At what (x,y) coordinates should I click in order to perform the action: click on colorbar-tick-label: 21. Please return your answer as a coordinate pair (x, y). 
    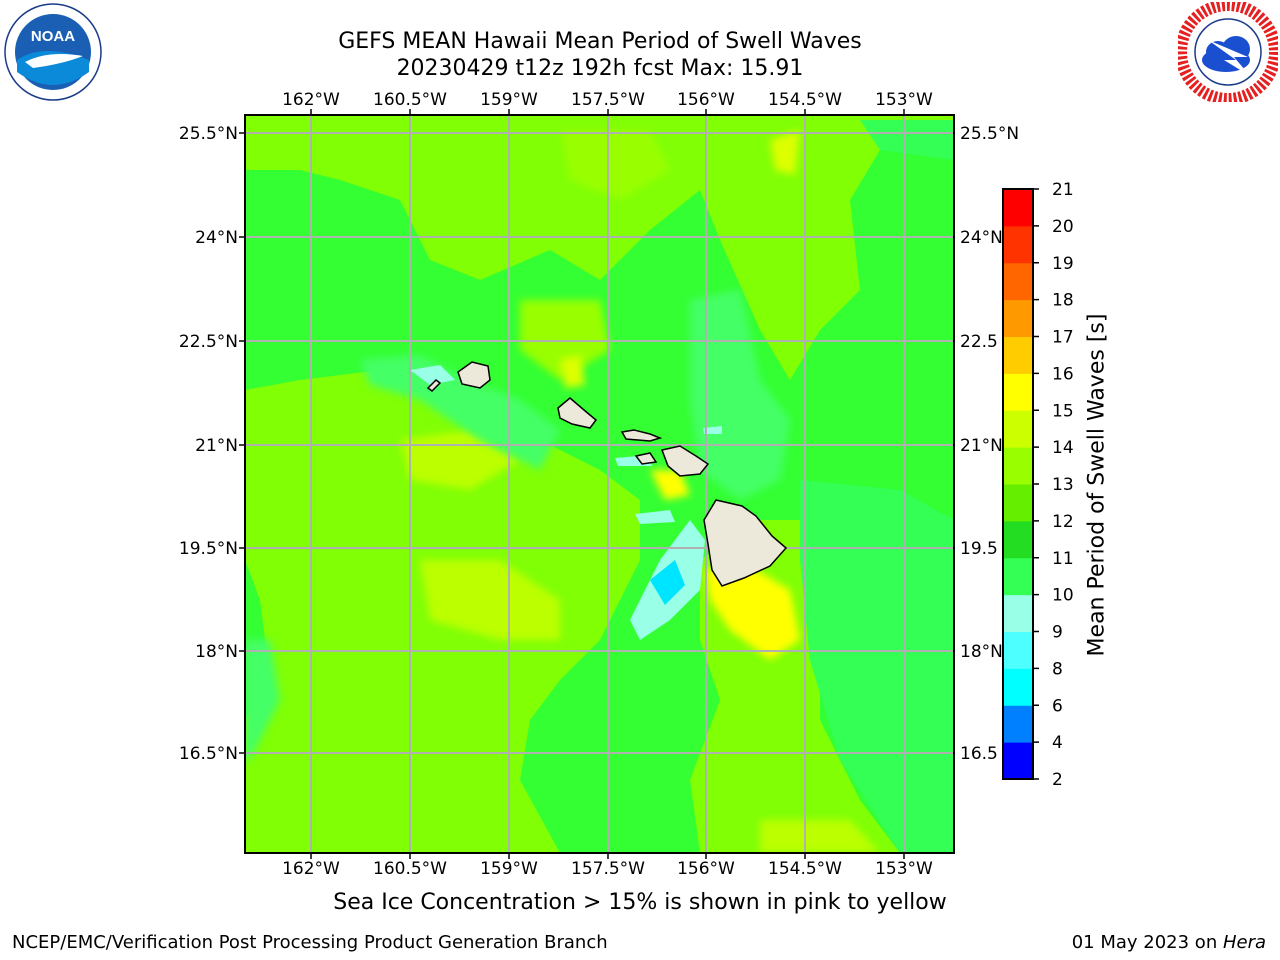
    Looking at the image, I should click on (1063, 190).